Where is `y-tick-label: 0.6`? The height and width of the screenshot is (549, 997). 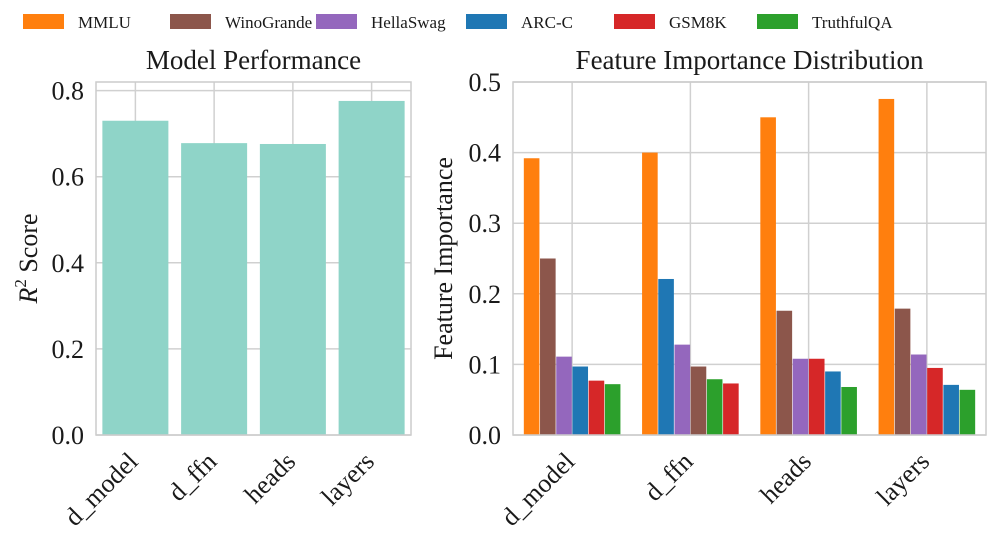
y-tick-label: 0.6 is located at coordinates (68, 177).